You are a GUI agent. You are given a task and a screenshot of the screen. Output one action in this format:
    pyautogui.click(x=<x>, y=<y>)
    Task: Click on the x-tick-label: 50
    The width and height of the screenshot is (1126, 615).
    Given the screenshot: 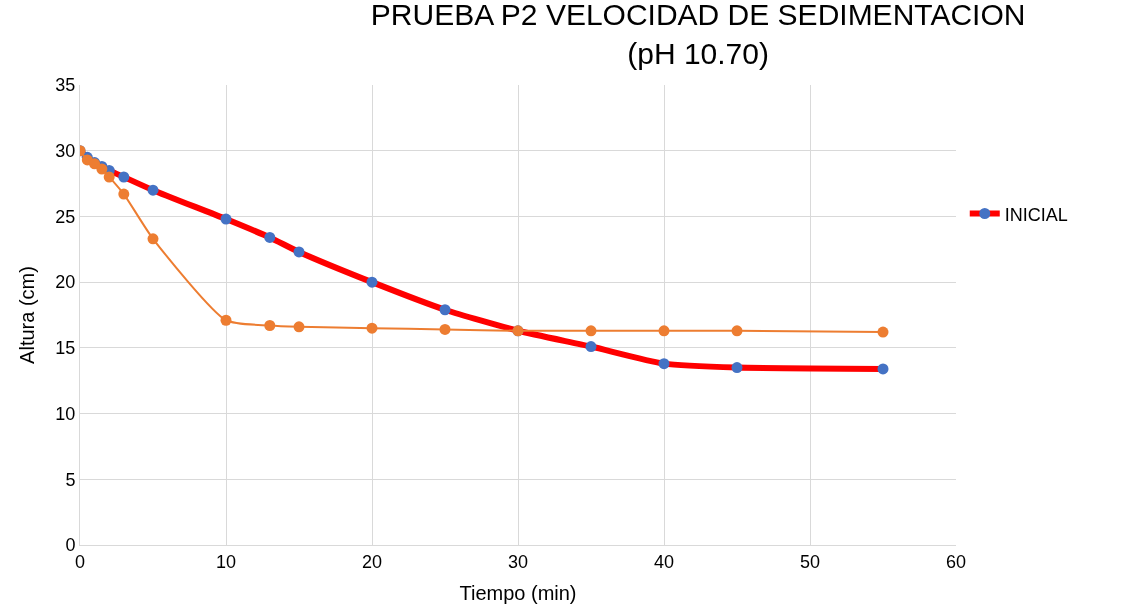 What is the action you would take?
    pyautogui.click(x=810, y=561)
    